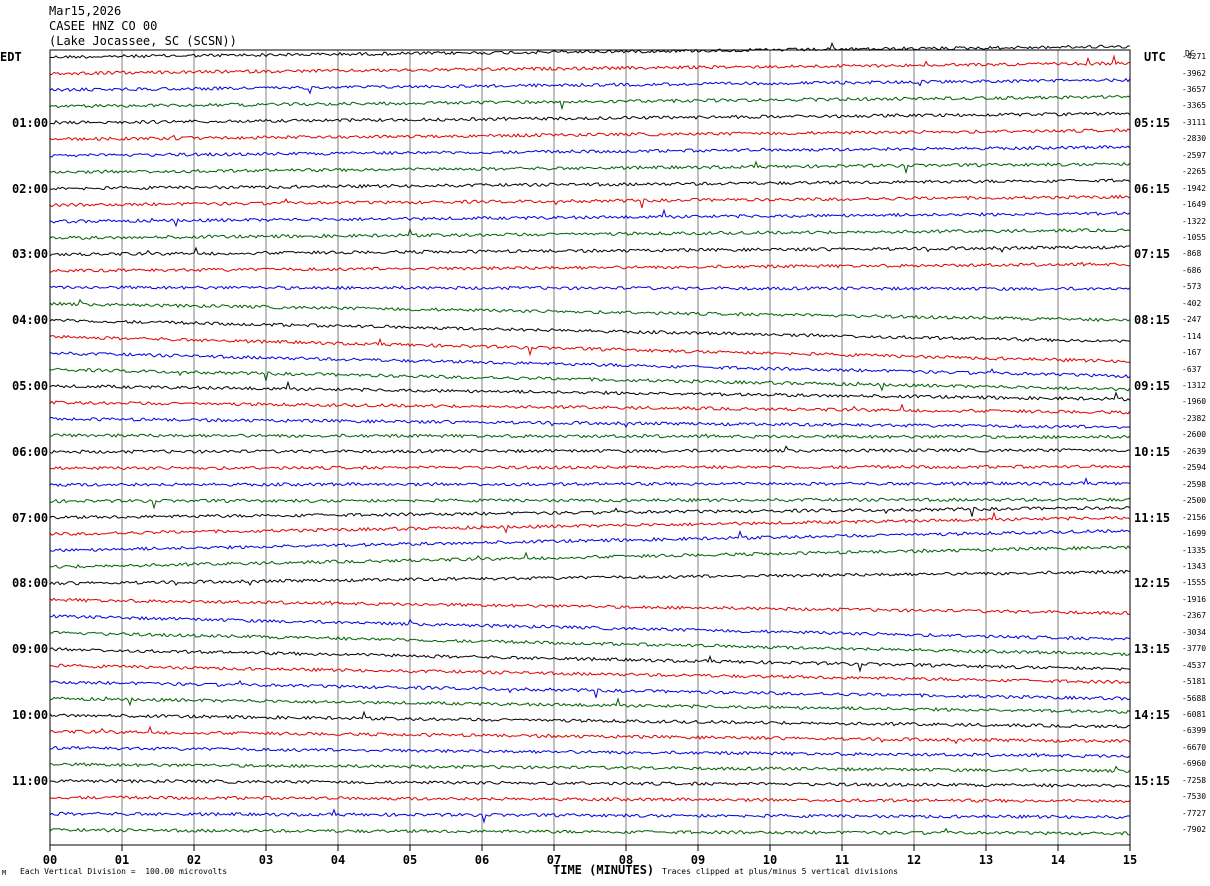 The height and width of the screenshot is (886, 1210). What do you see at coordinates (30, 649) in the screenshot?
I see `left-hour-label: 09:00` at bounding box center [30, 649].